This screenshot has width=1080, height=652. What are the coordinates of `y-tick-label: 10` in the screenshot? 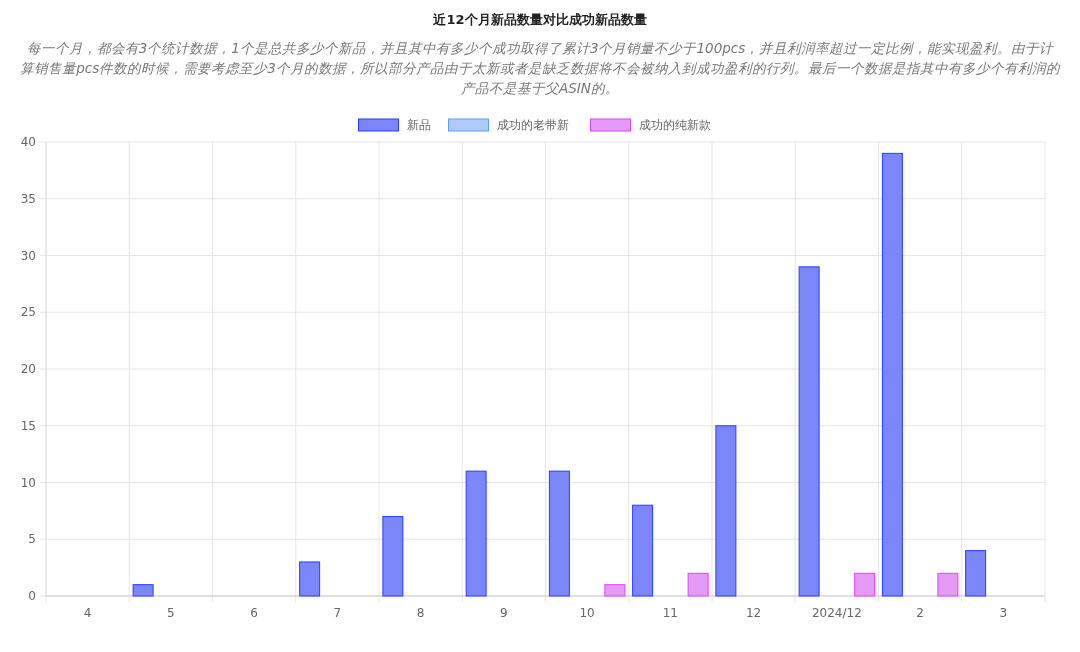 It's located at (28, 482).